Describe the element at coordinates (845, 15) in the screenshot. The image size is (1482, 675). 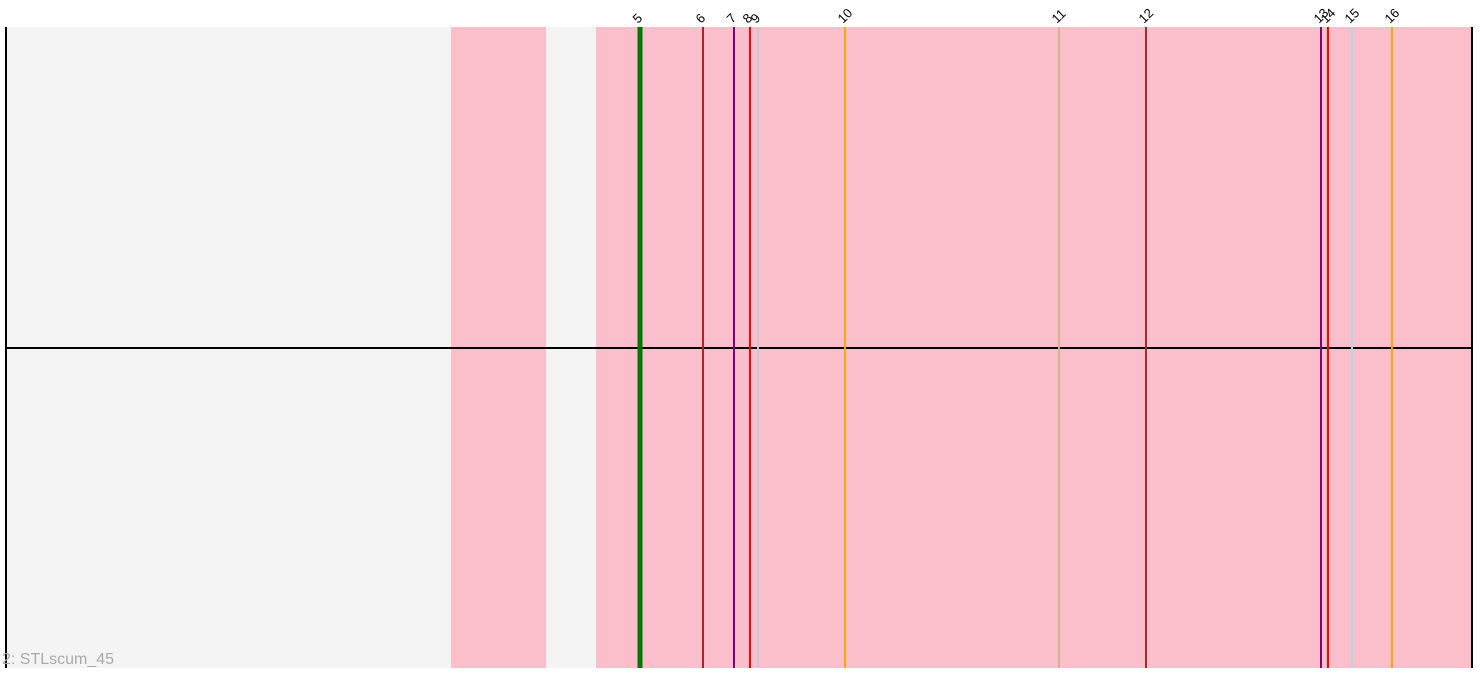
I see `marker-label-10: 10` at that location.